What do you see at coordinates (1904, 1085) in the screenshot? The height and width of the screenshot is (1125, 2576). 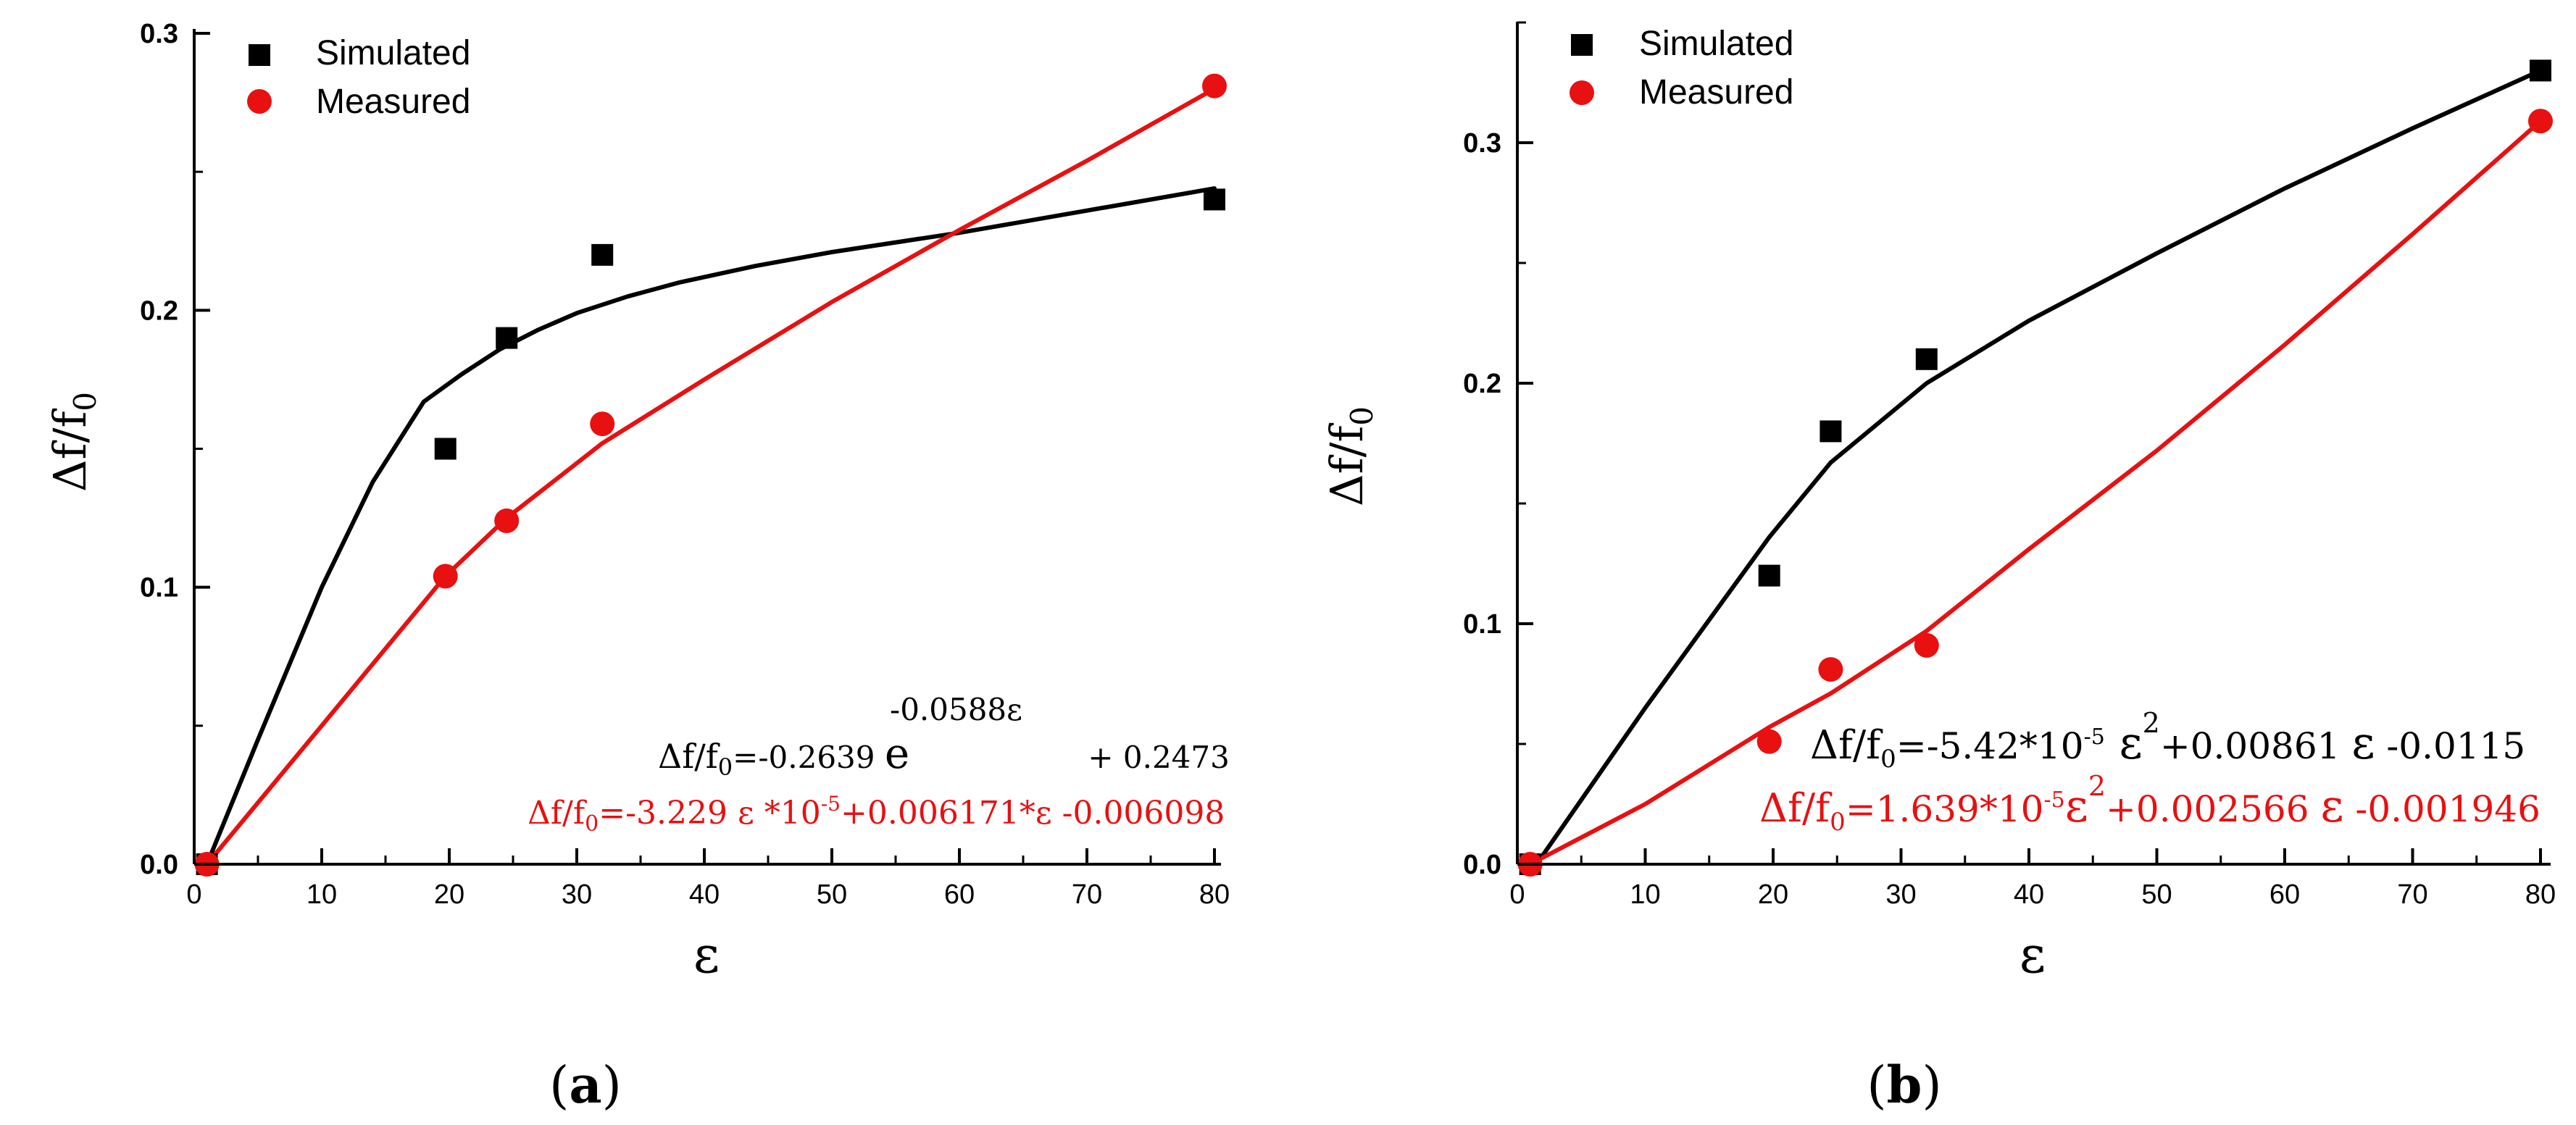 I see `panel-b-caption: (b)` at bounding box center [1904, 1085].